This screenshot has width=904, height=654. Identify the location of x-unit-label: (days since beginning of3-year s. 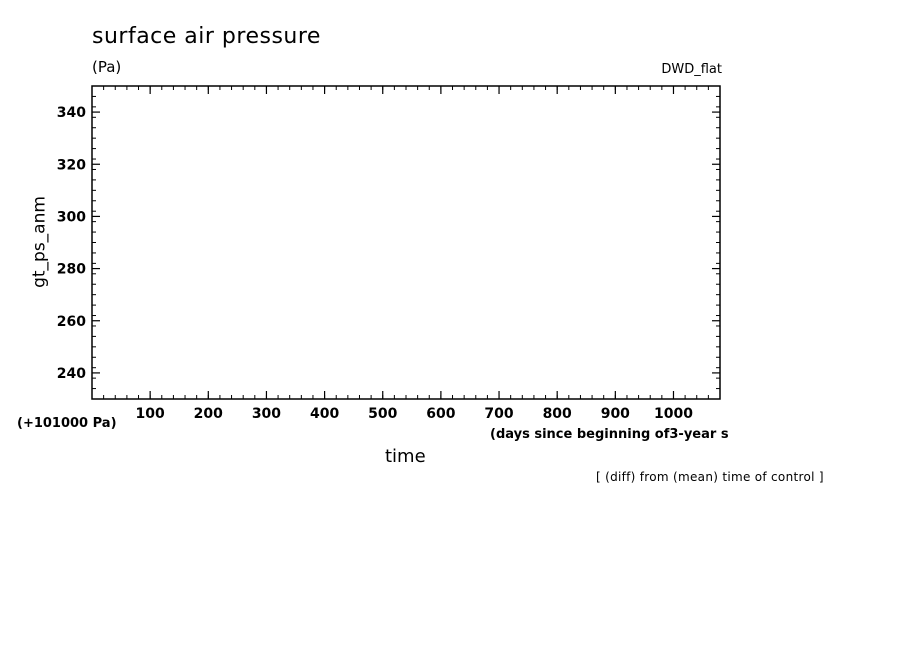
(609, 434).